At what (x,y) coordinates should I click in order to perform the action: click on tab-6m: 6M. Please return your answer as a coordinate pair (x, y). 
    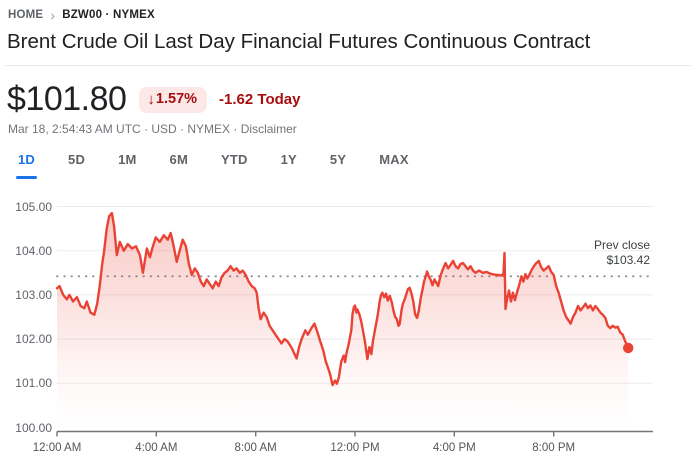
    Looking at the image, I should click on (178, 159).